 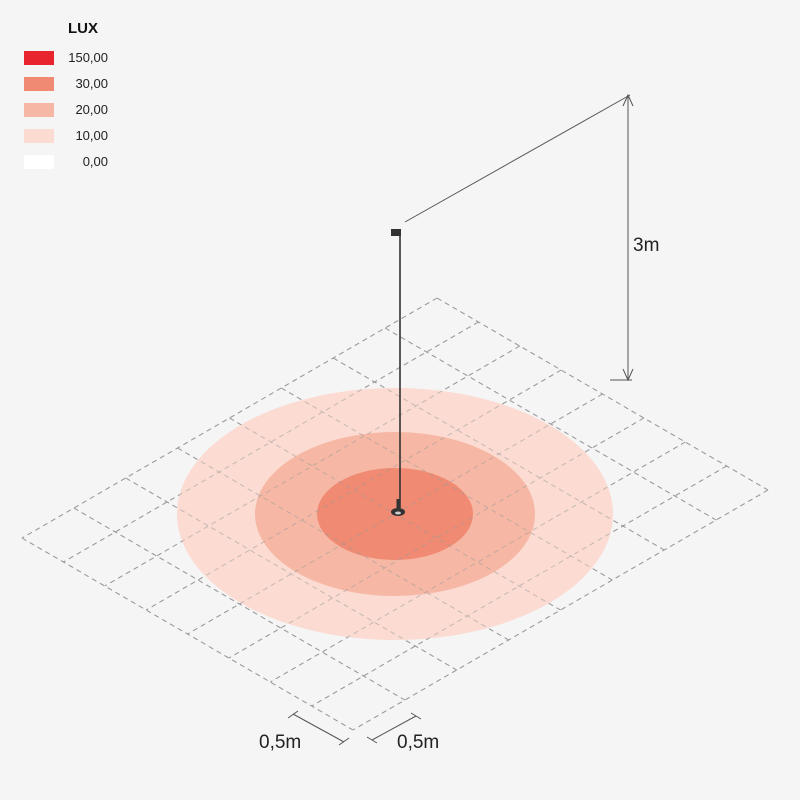 What do you see at coordinates (95, 161) in the screenshot?
I see `legend-value: 0,00` at bounding box center [95, 161].